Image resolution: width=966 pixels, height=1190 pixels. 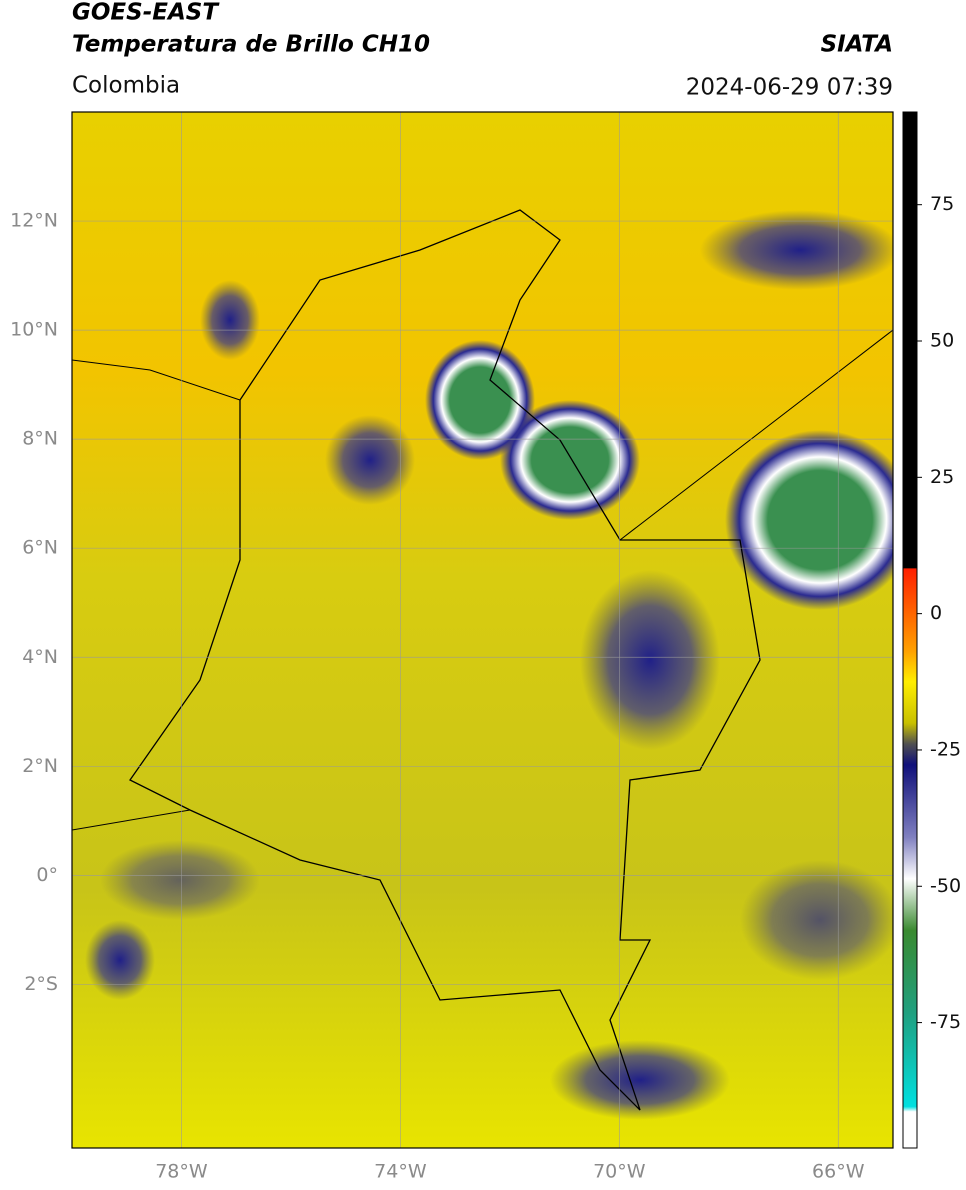 I want to click on title: GOES-EAST, so click(x=146, y=13).